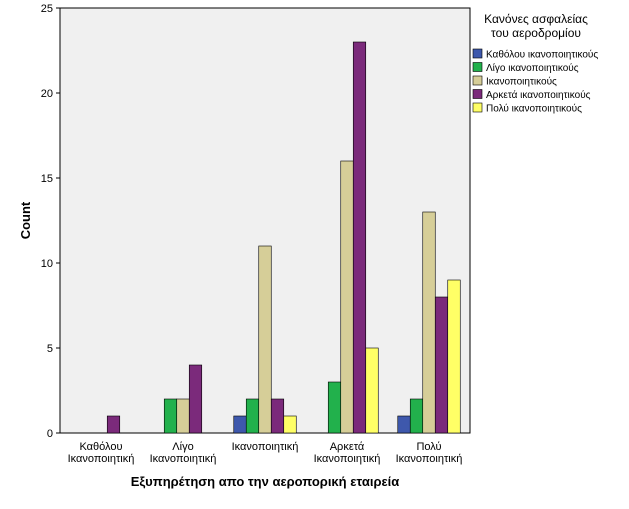 The height and width of the screenshot is (509, 629). What do you see at coordinates (47, 179) in the screenshot?
I see `y-tick-label: 15` at bounding box center [47, 179].